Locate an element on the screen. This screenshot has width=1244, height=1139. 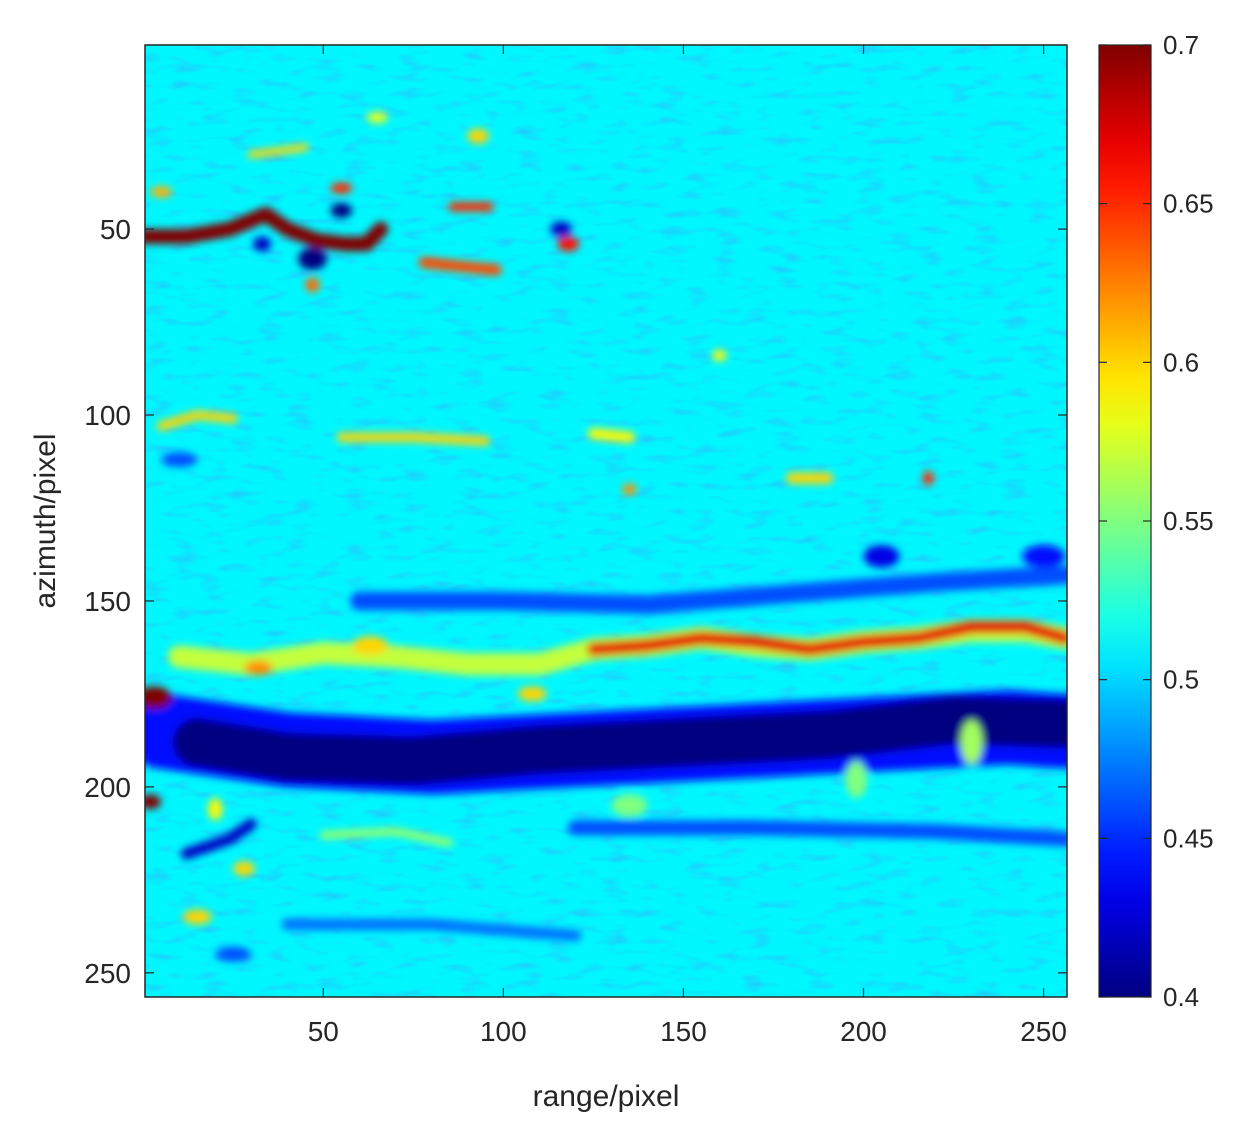
x-tick-label-0: 50 is located at coordinates (323, 1031).